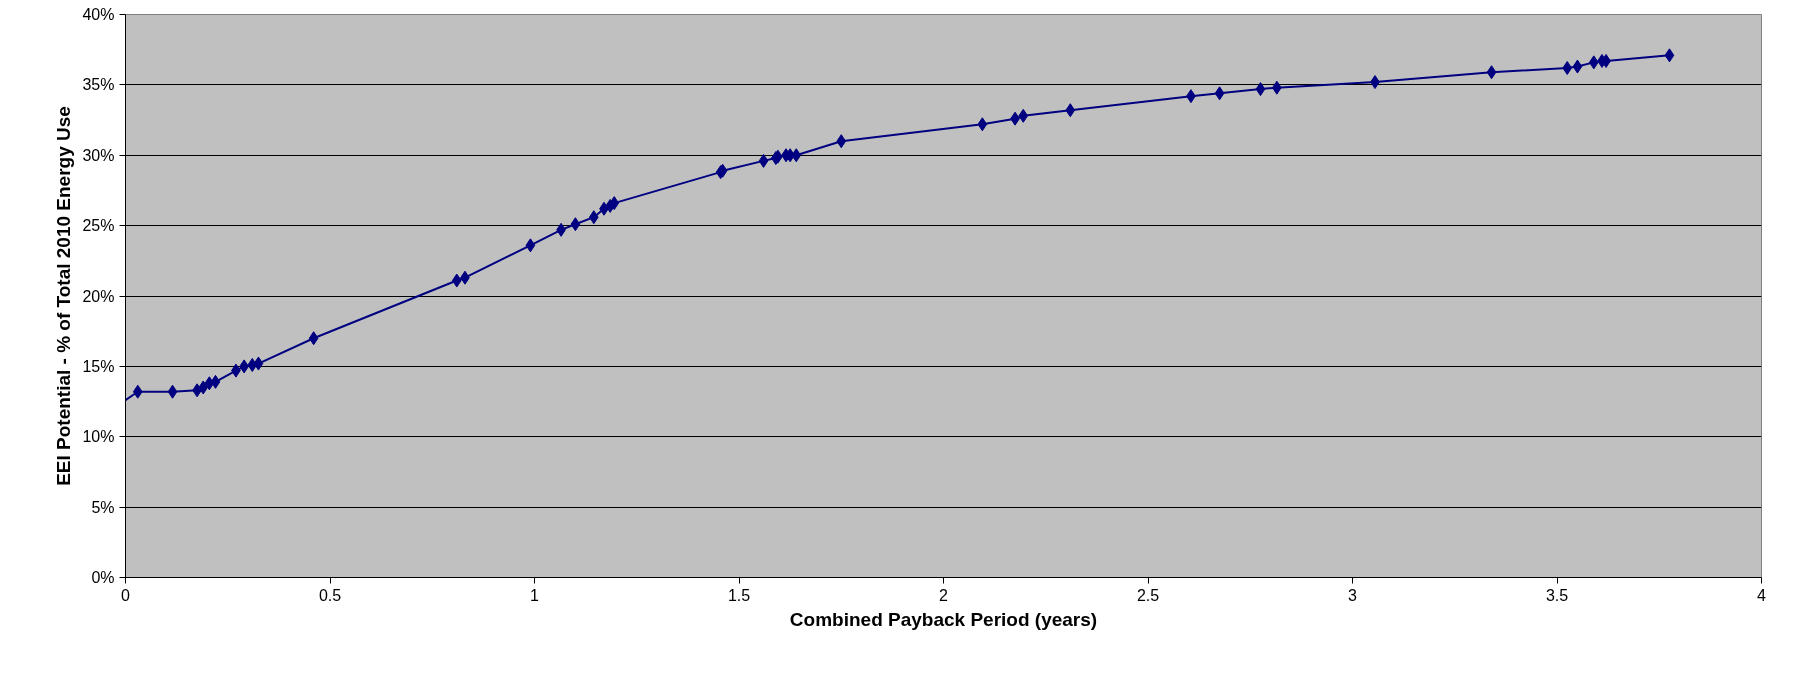 The image size is (1795, 692). What do you see at coordinates (1762, 595) in the screenshot?
I see `x-tick-label: 4` at bounding box center [1762, 595].